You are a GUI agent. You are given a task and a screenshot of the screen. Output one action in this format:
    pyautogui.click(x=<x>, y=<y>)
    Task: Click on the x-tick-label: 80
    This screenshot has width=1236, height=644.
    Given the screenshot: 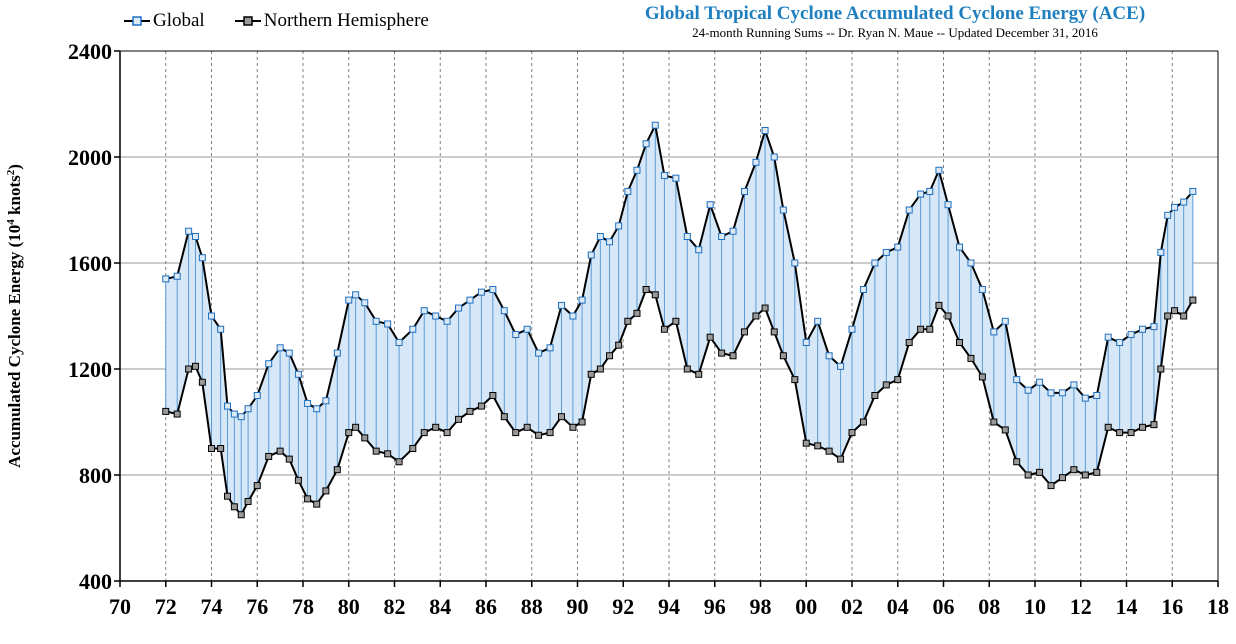 What is the action you would take?
    pyautogui.click(x=349, y=606)
    